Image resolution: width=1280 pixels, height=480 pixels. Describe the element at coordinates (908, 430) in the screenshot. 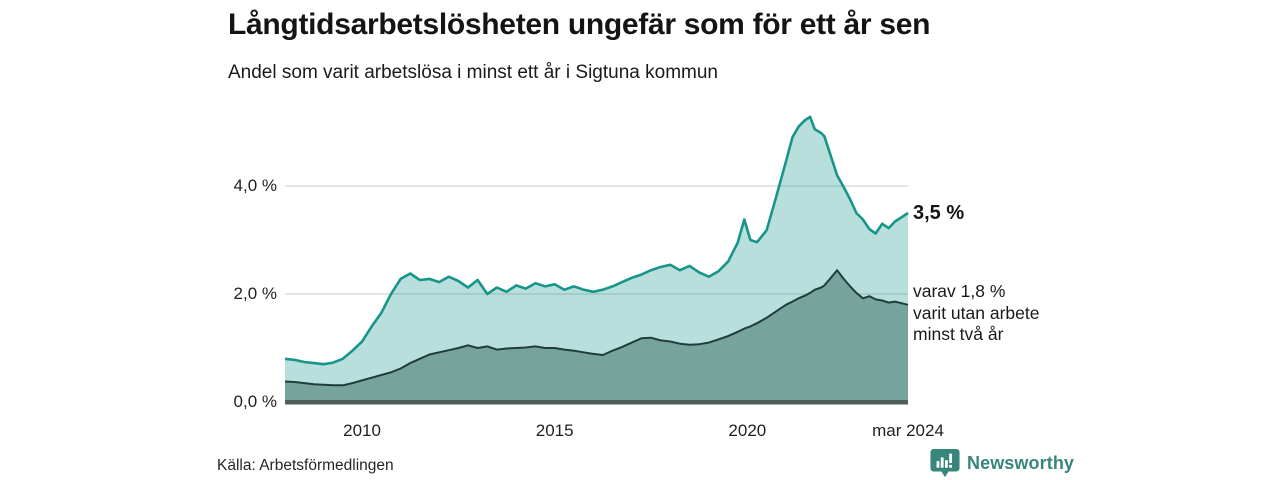

I see `x-tick-label: mar 2024` at that location.